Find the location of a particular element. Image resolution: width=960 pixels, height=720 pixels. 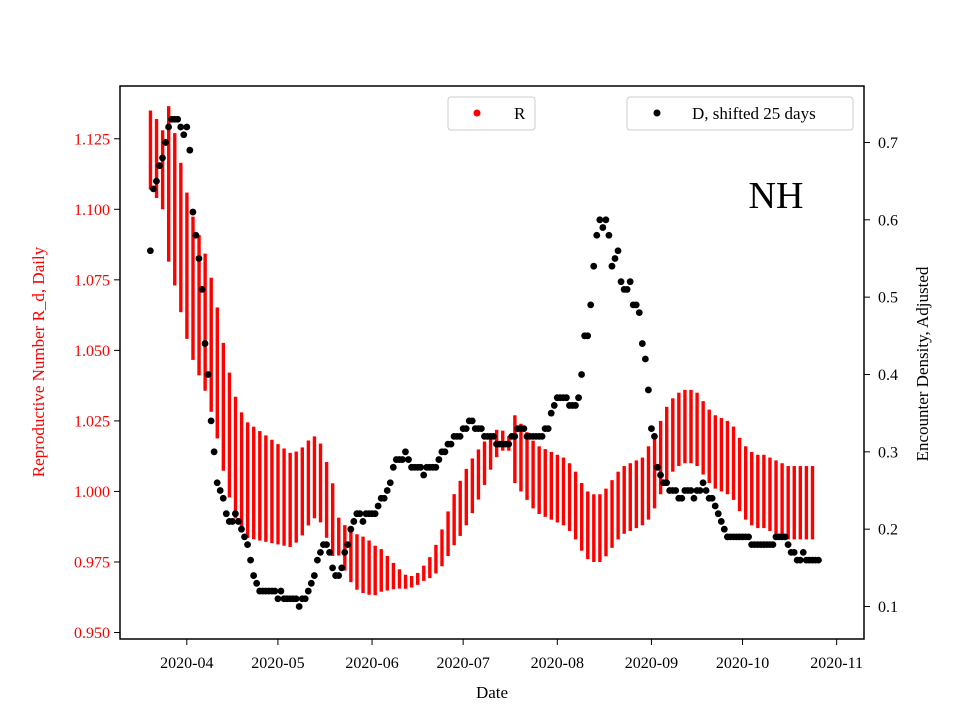

y-axis-right: 0.1 0.2 0.3 0.4 0.5 0.6 0.7 is located at coordinates (881, 375).